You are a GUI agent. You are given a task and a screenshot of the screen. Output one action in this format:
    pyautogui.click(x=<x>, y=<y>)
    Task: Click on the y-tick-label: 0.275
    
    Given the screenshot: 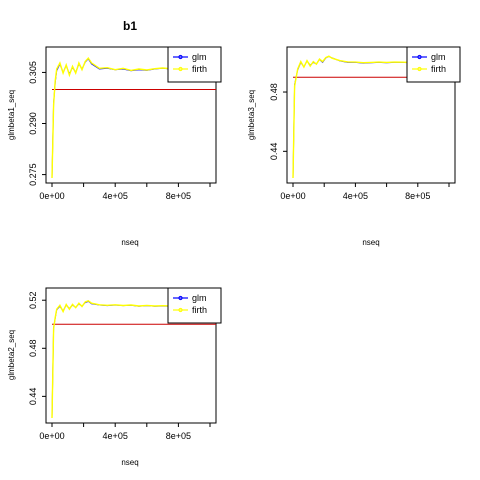 What is the action you would take?
    pyautogui.click(x=33, y=174)
    